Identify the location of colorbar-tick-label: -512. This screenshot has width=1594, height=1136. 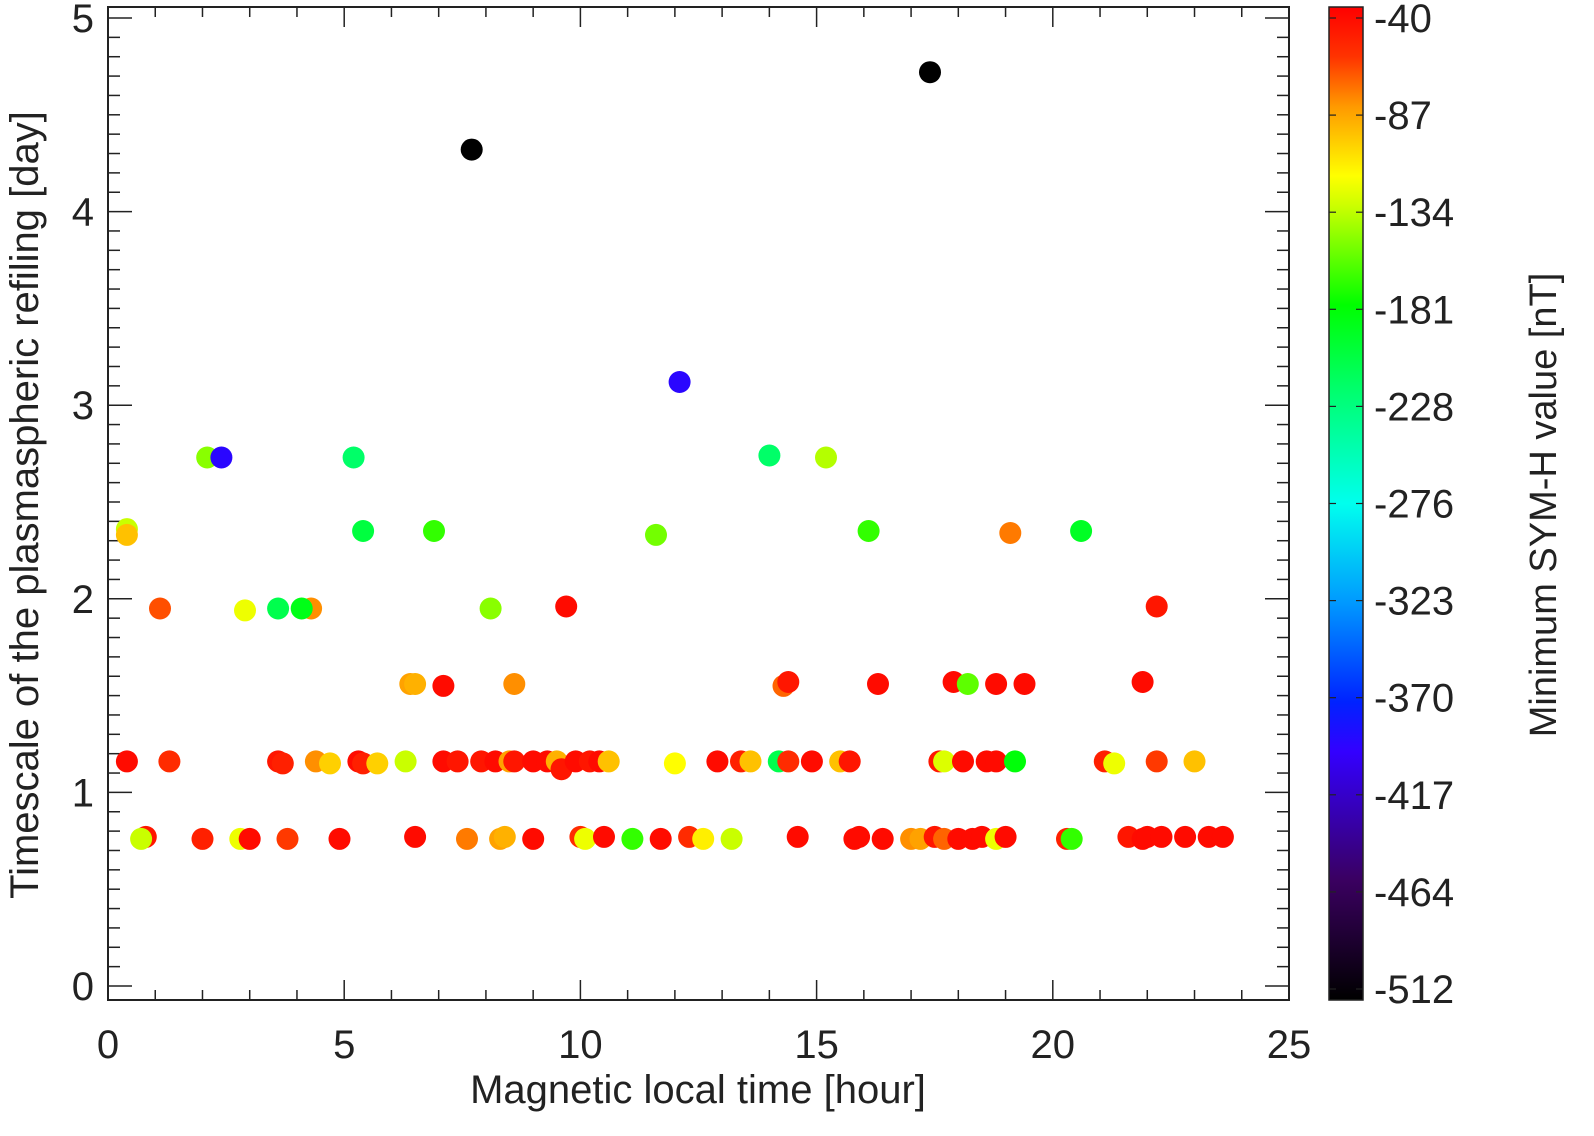
(1414, 990).